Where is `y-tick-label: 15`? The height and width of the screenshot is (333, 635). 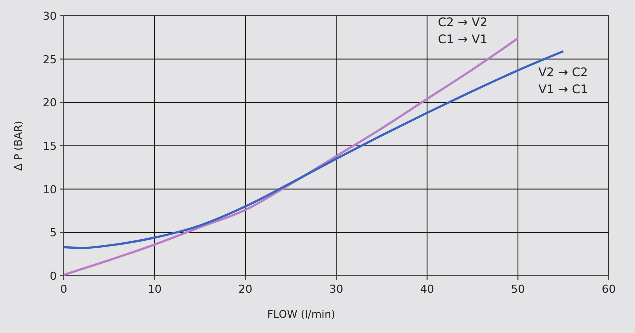 y-tick-label: 15 is located at coordinates (50, 146).